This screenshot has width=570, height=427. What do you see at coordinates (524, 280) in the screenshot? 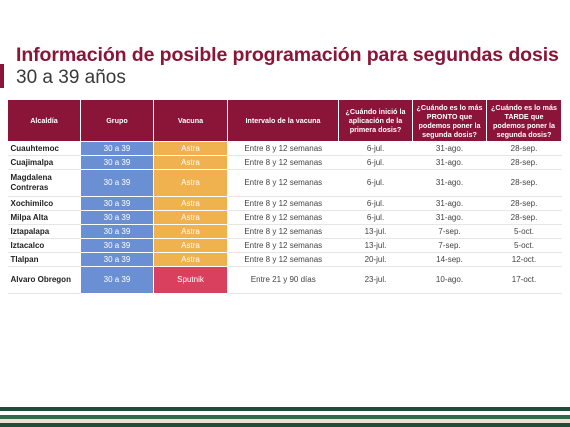
I see `cell-tarde: 17-oct.` at bounding box center [524, 280].